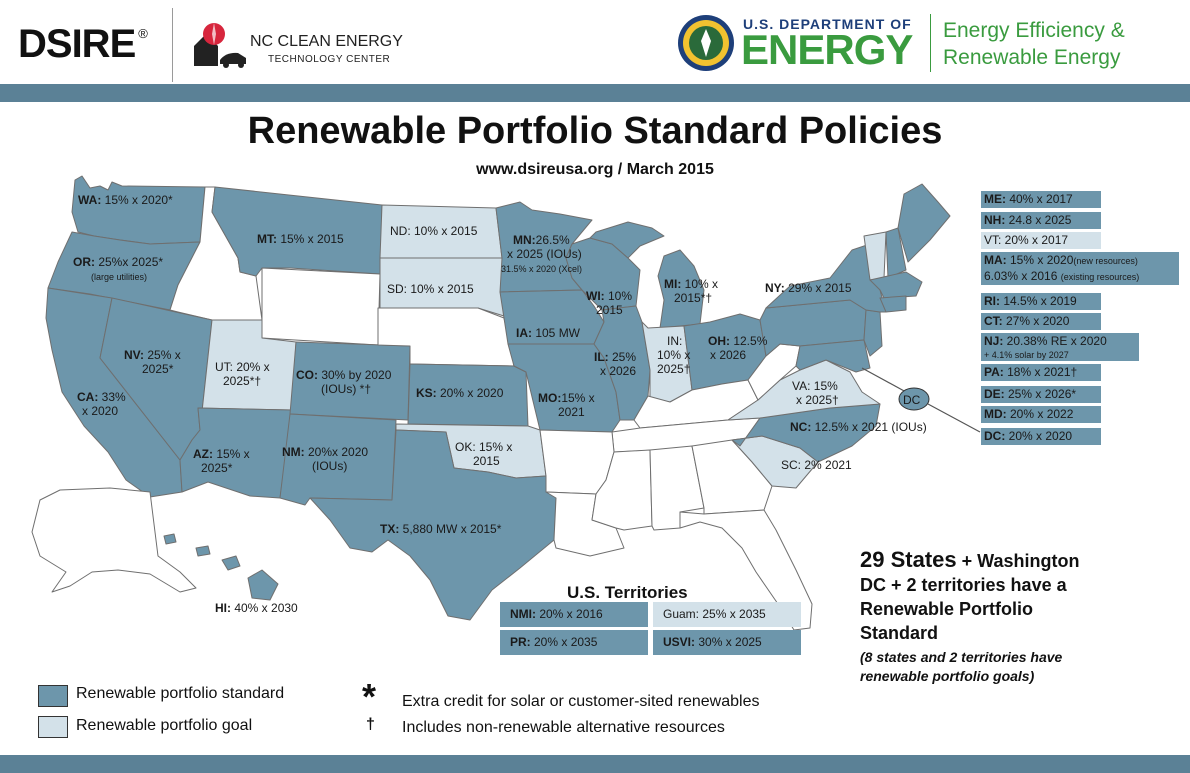 The image size is (1190, 773). Describe the element at coordinates (83, 44) in the screenshot. I see `dsire-logo: DSIRE ®` at that location.